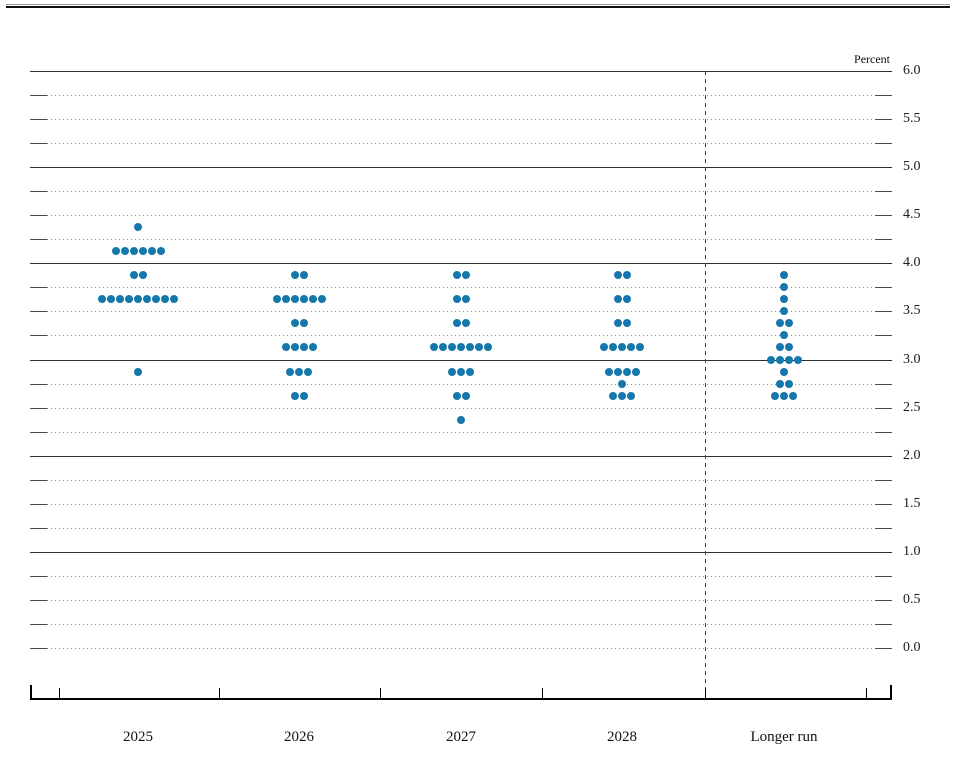 The height and width of the screenshot is (781, 960). Describe the element at coordinates (912, 167) in the screenshot. I see `y-tick-label: 5.0` at that location.